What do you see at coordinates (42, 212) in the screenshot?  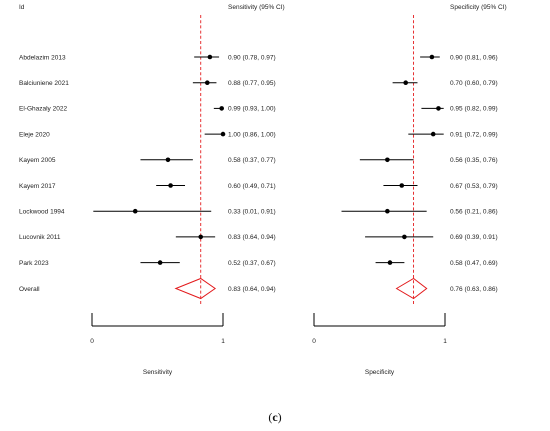 I see `study-label-lockwood-1994: Lockwood 1994` at bounding box center [42, 212].